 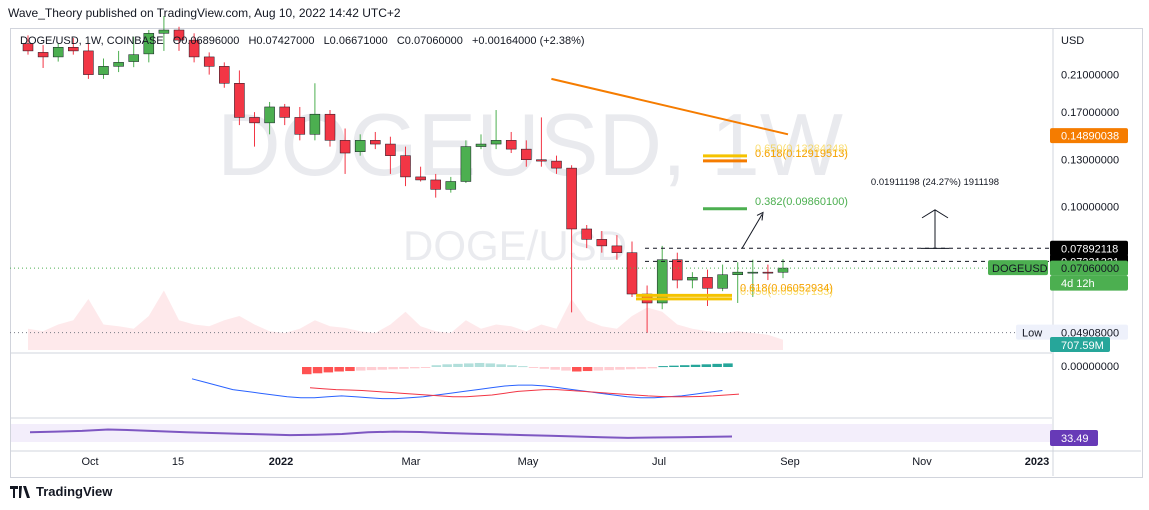 I want to click on legend-open: O0.06896000, so click(x=206, y=41).